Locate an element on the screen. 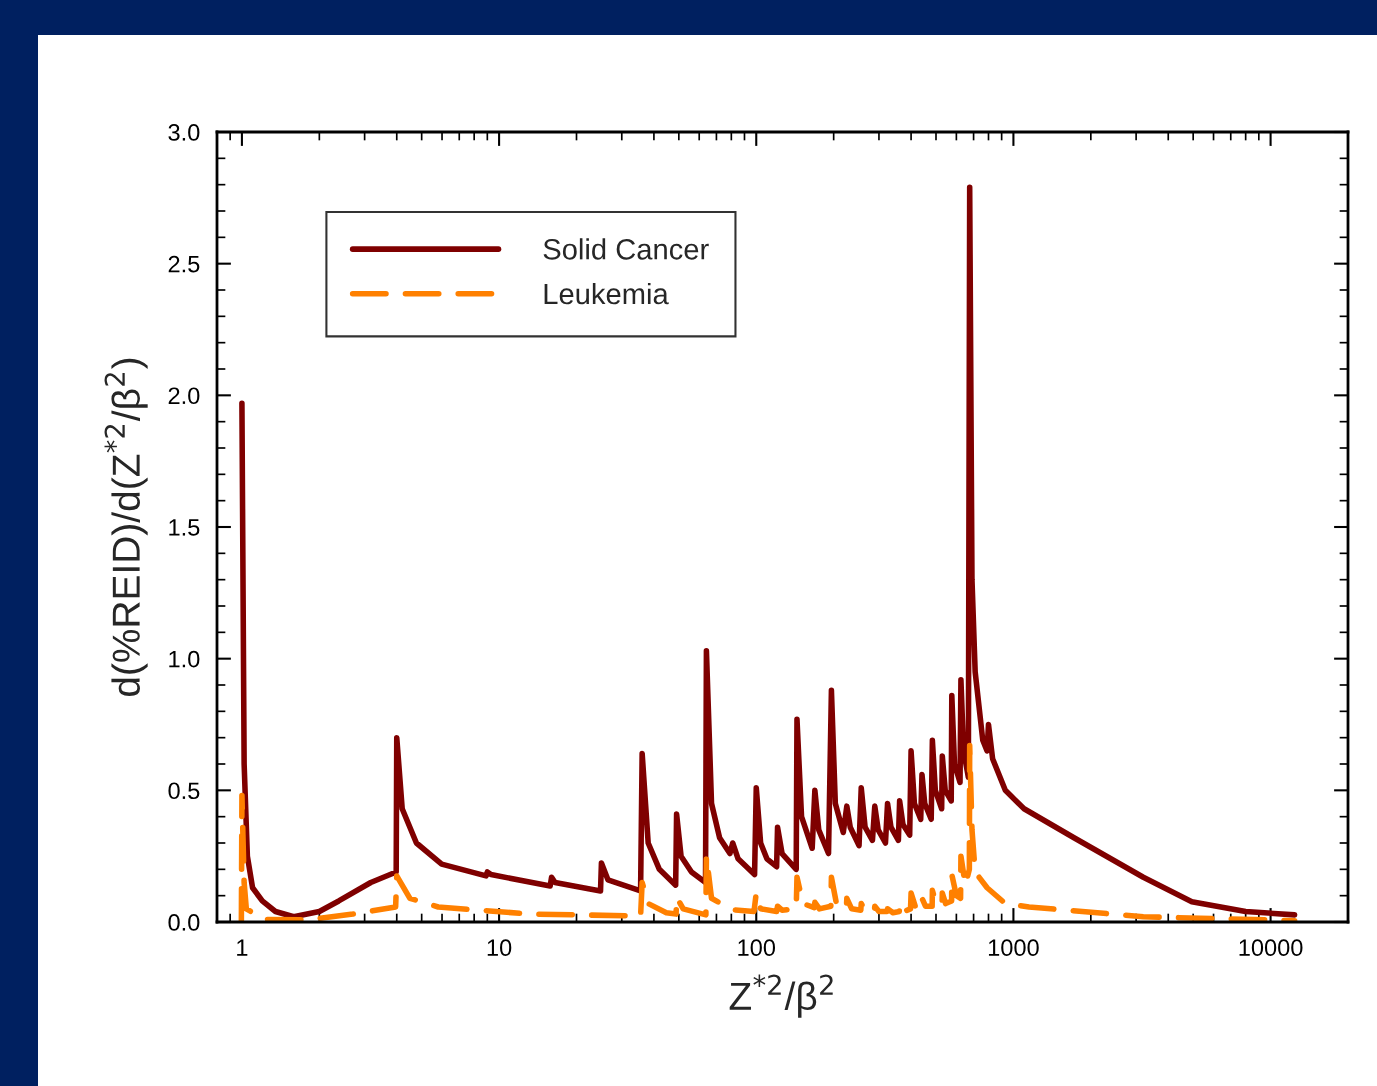 The width and height of the screenshot is (1377, 1086). legend-label: Leukemia is located at coordinates (606, 293).